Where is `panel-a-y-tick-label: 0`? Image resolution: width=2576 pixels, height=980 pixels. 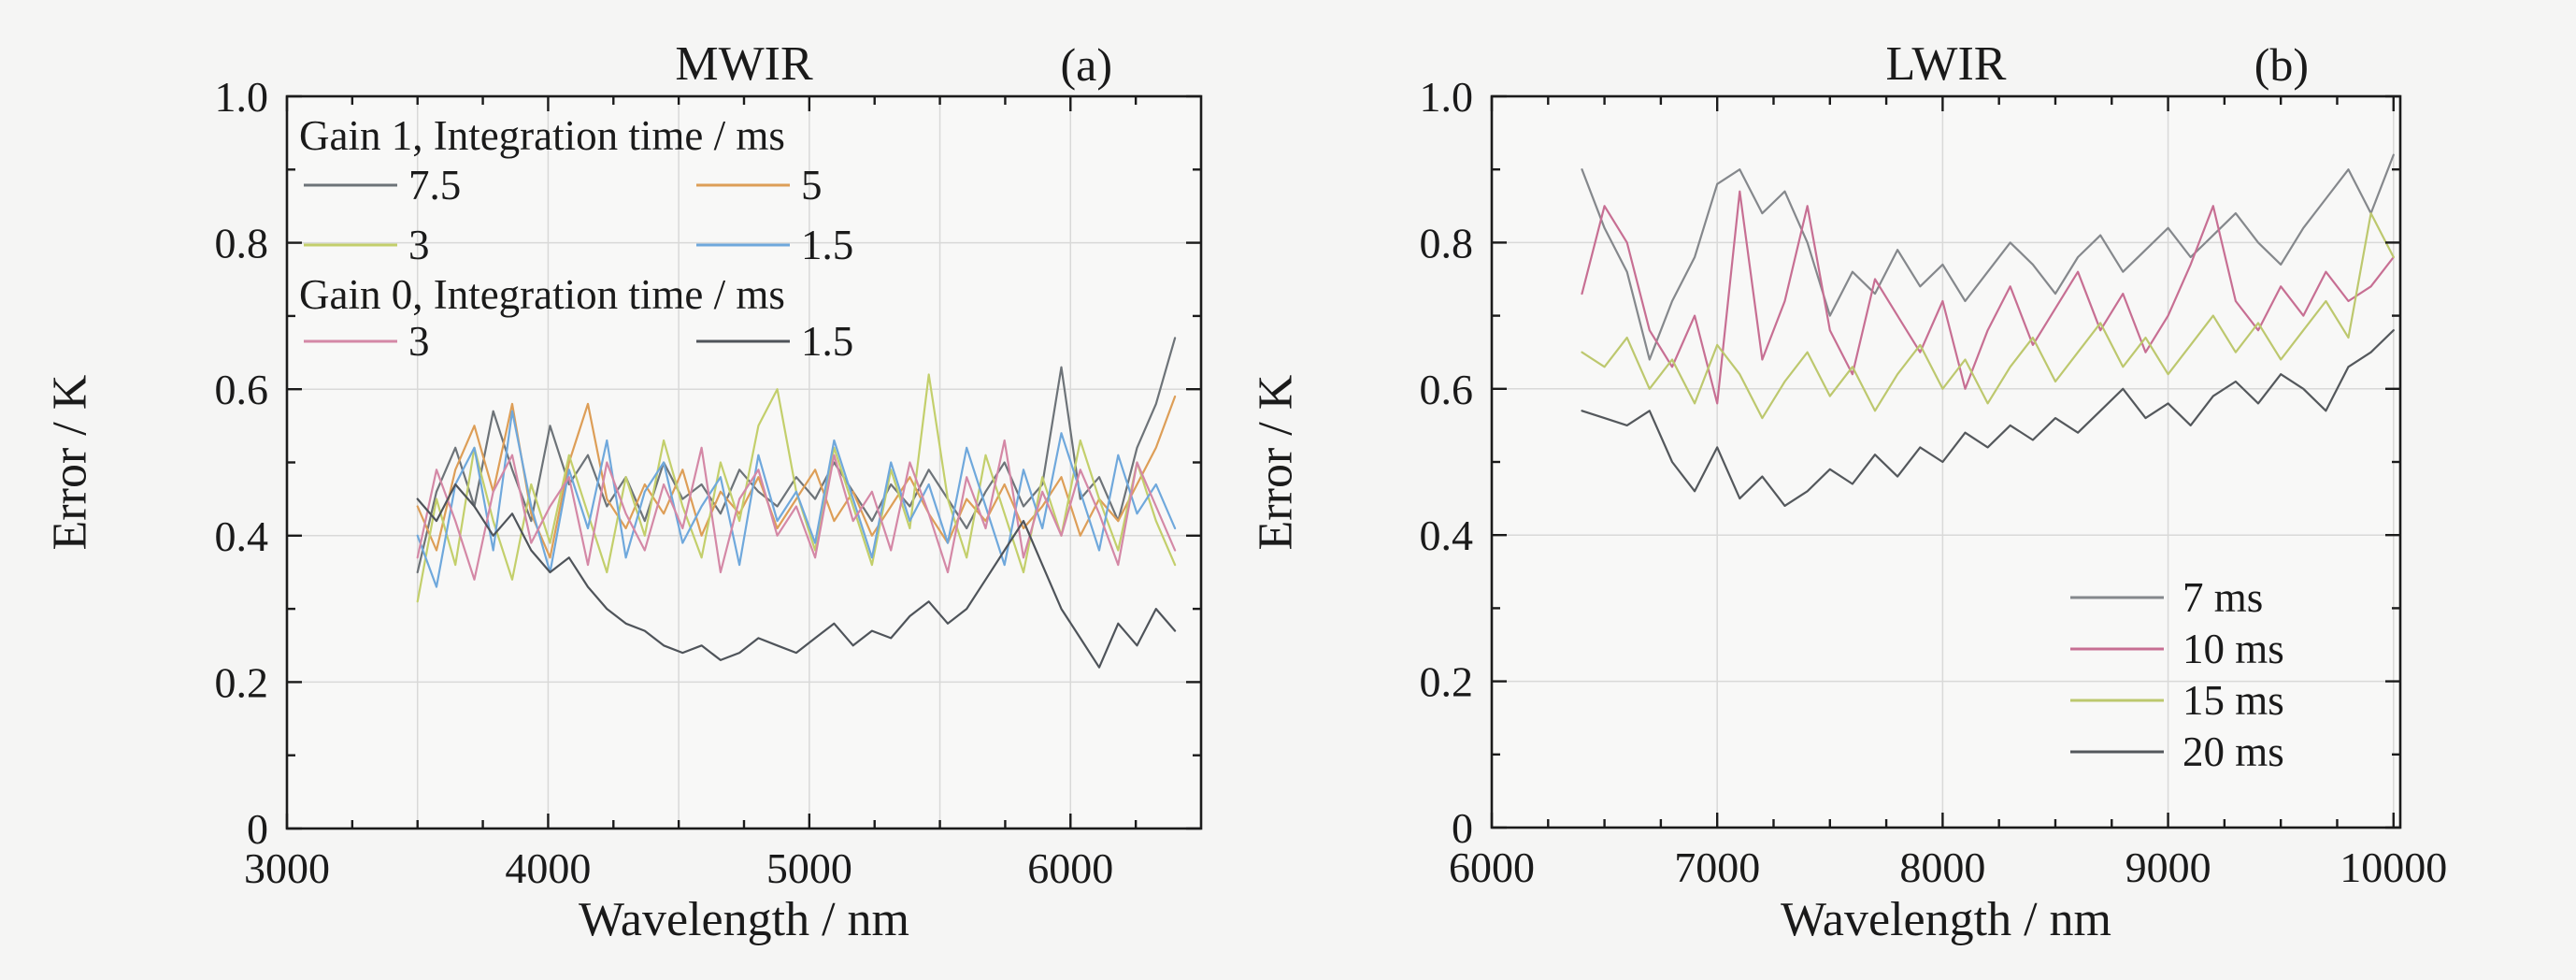
panel-a-y-tick-label: 0 is located at coordinates (257, 829).